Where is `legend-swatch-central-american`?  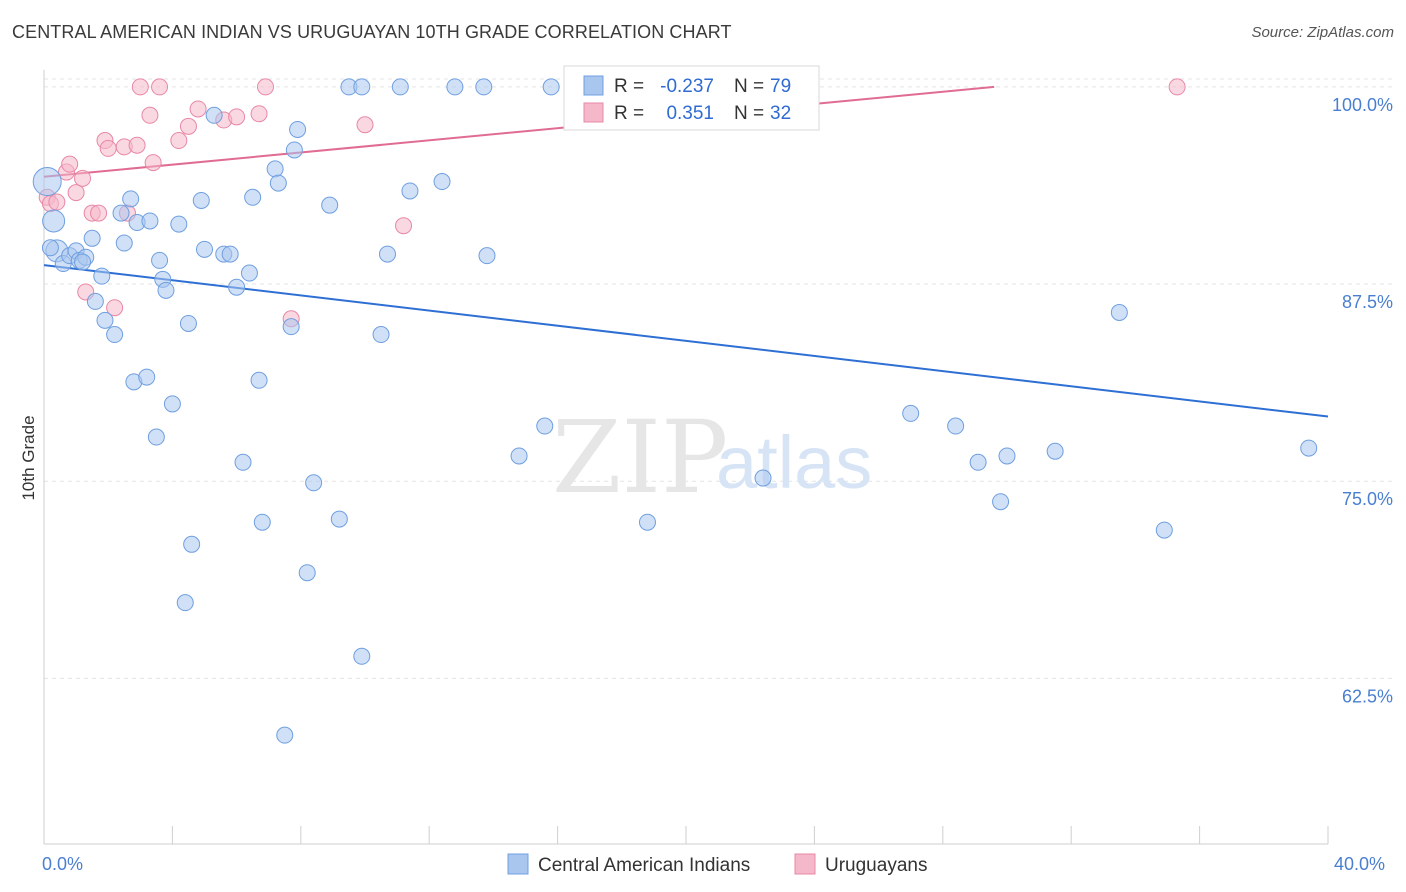 legend-swatch-central-american is located at coordinates (593, 85).